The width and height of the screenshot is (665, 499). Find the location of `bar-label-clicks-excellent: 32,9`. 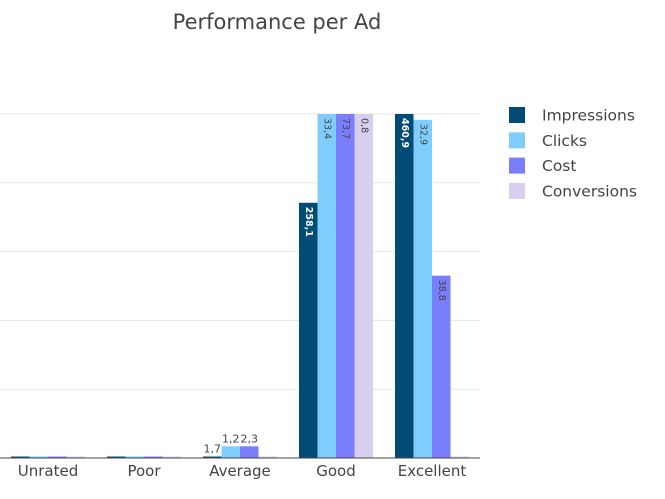

bar-label-clicks-excellent: 32,9 is located at coordinates (422, 134).